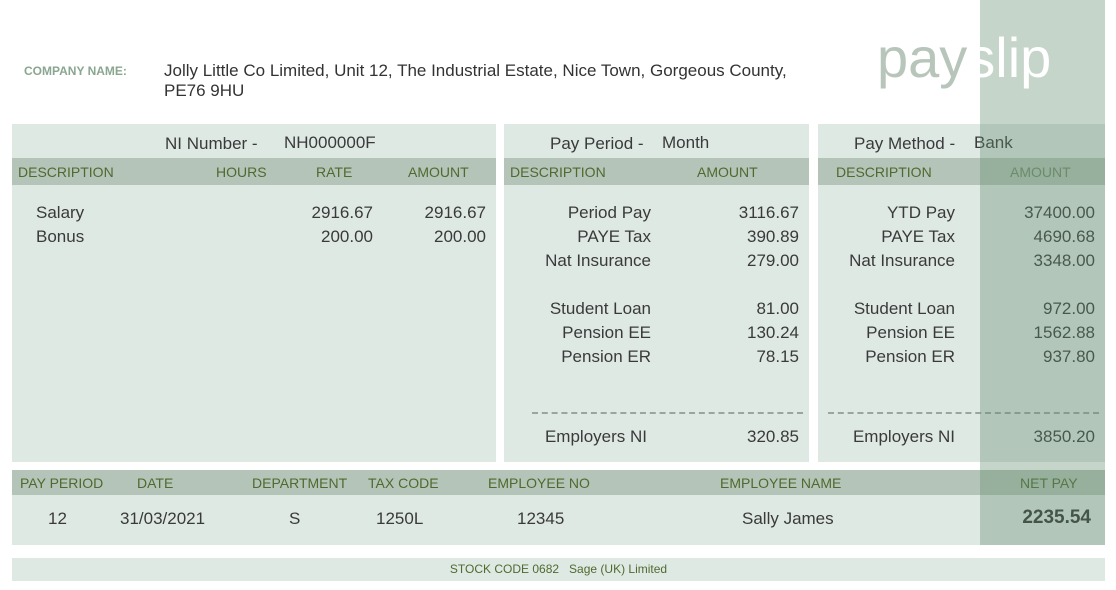  What do you see at coordinates (241, 172) in the screenshot?
I see `col-hours: HOURS` at bounding box center [241, 172].